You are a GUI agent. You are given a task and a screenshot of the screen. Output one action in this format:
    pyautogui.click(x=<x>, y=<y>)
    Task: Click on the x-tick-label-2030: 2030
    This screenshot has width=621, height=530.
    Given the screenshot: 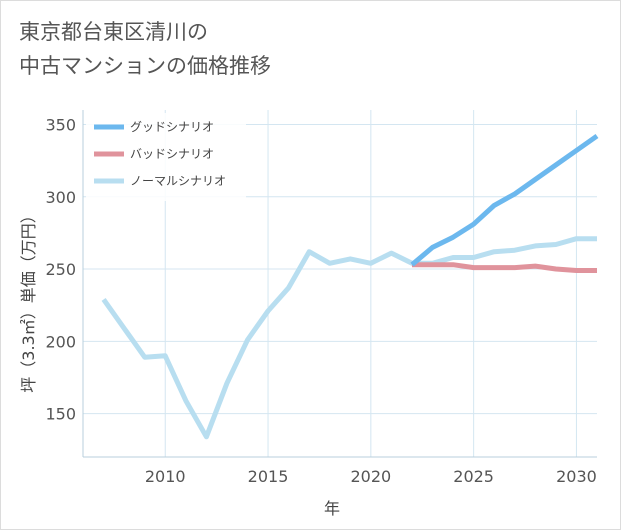 What is the action you would take?
    pyautogui.click(x=576, y=476)
    